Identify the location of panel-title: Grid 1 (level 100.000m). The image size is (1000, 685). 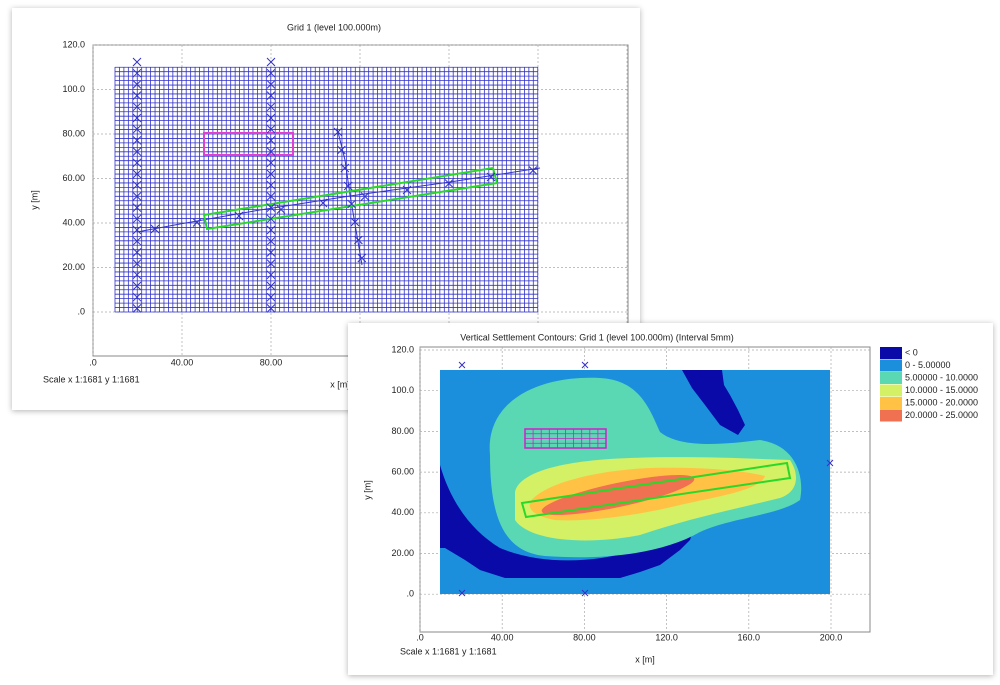
(334, 27).